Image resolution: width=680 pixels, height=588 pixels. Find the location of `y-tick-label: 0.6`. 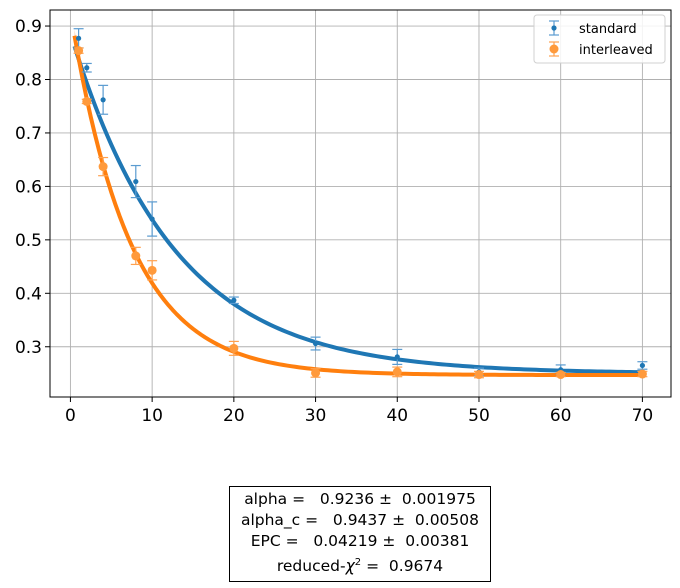

y-tick-label: 0.6 is located at coordinates (28, 187).